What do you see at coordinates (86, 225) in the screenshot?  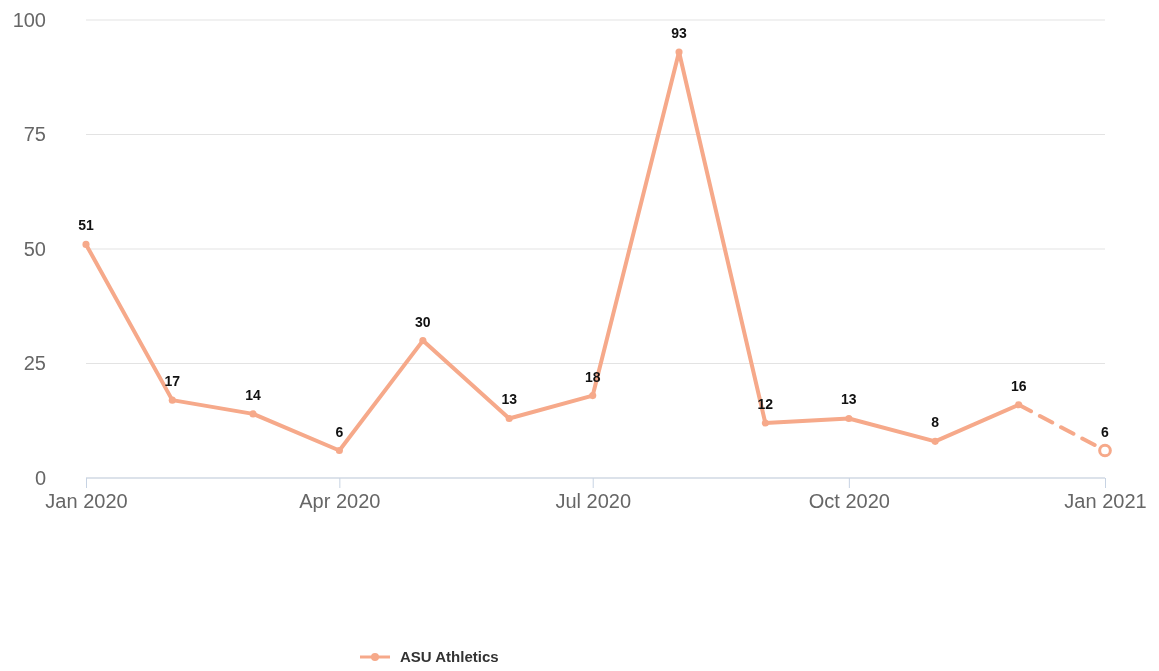 I see `data-label: 51` at bounding box center [86, 225].